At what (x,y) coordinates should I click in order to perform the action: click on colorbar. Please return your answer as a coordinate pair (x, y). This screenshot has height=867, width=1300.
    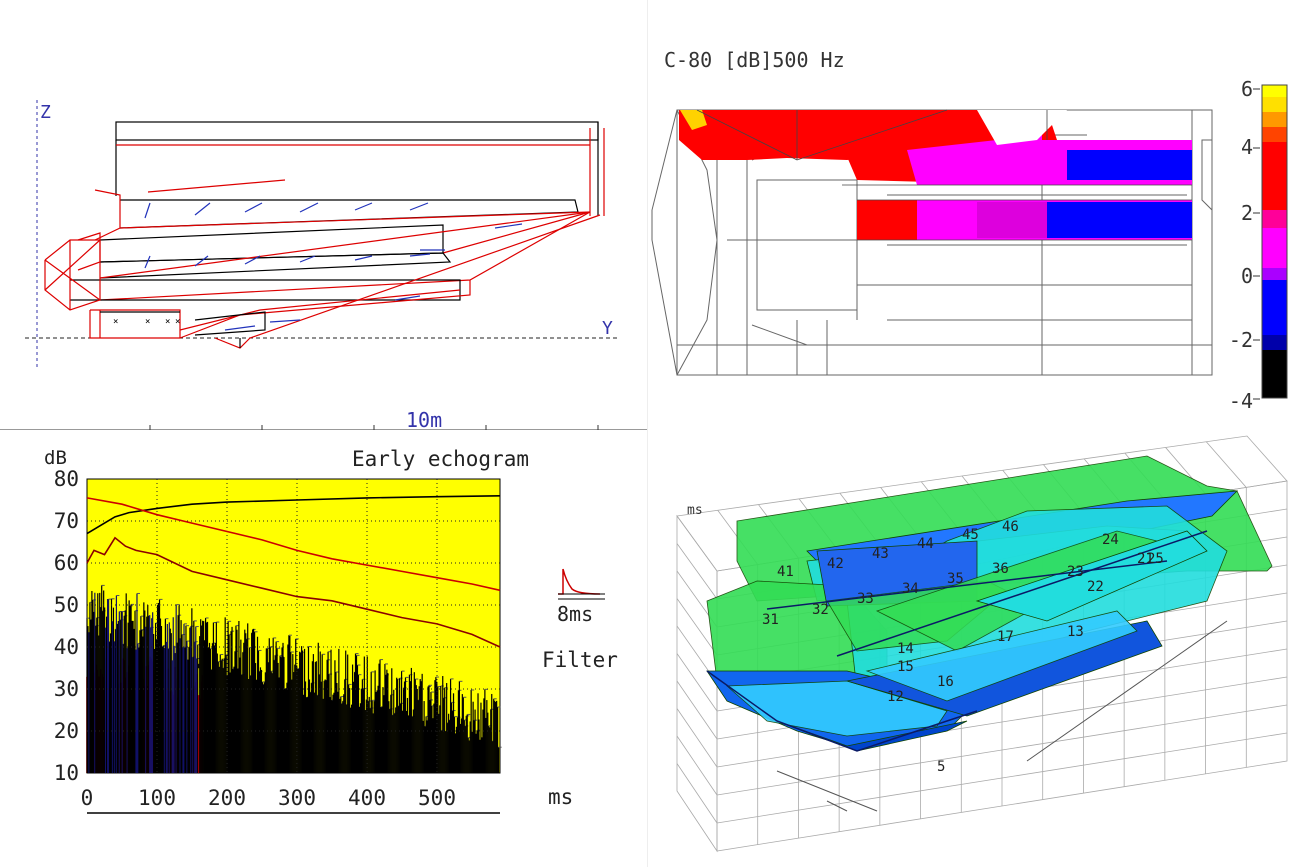
    Looking at the image, I should click on (1274, 241).